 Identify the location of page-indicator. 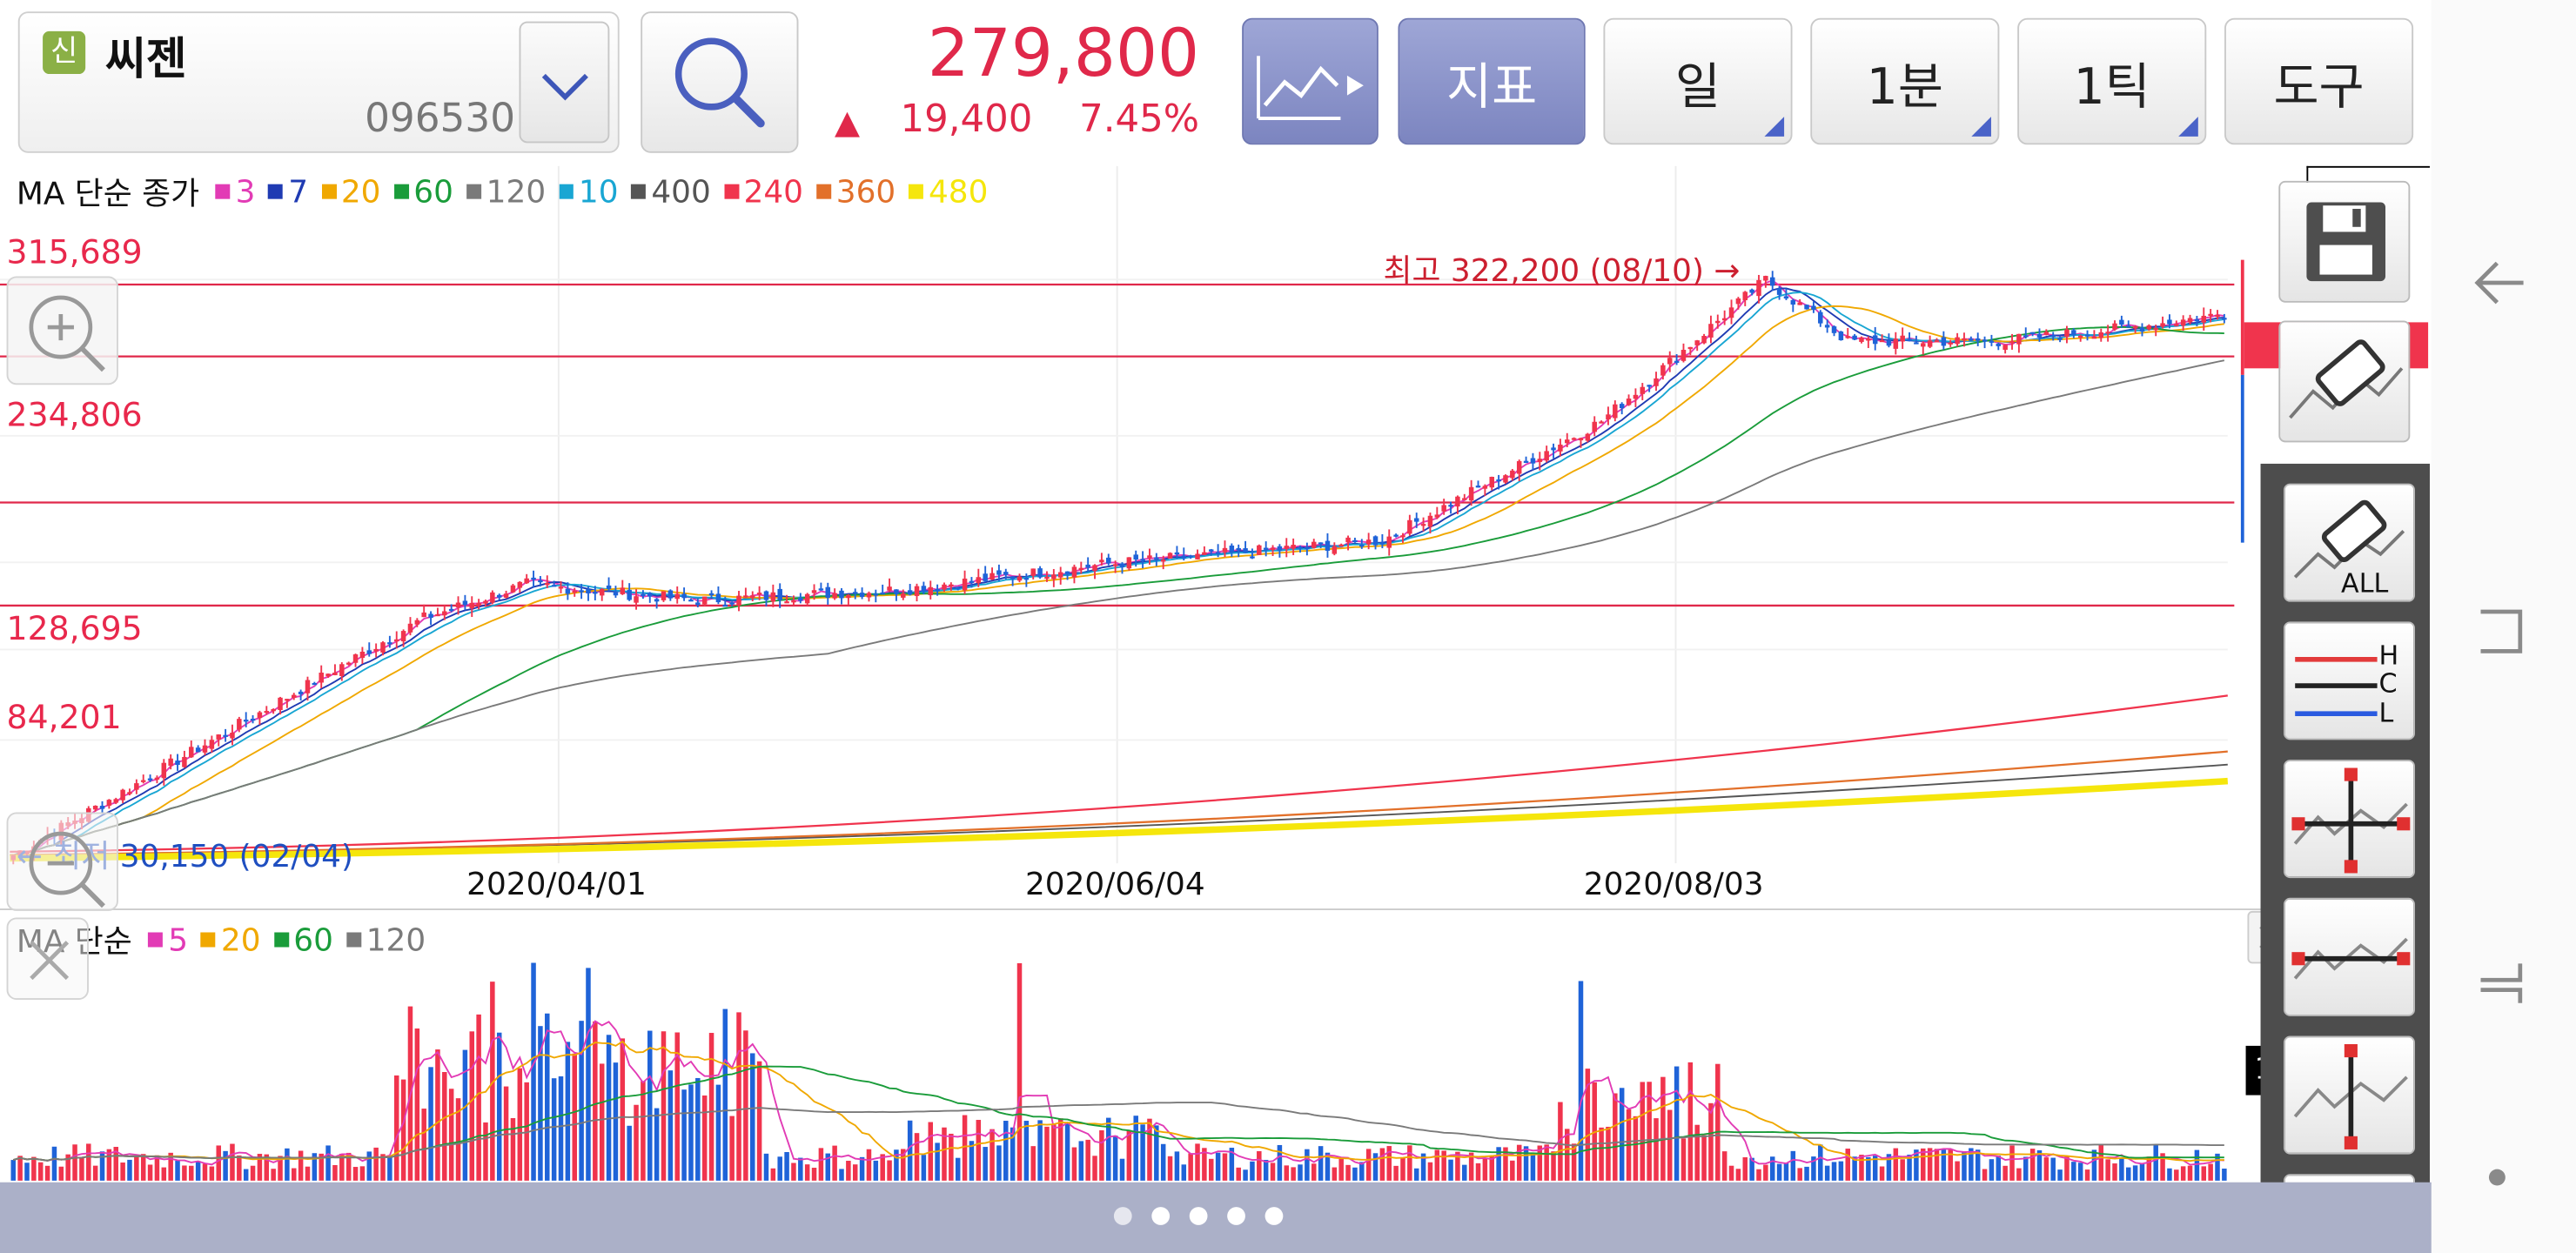
(1198, 1214).